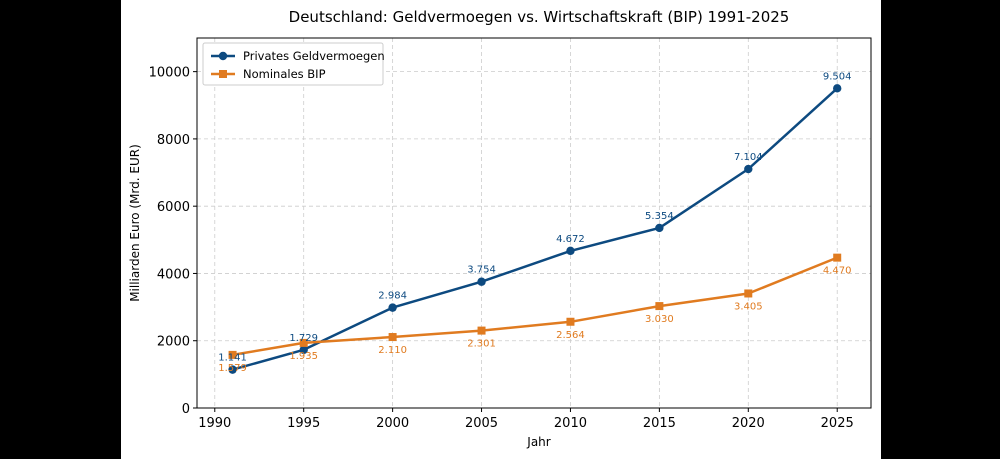 The width and height of the screenshot is (1000, 459). What do you see at coordinates (303, 356) in the screenshot?
I see `data-label: 1.935` at bounding box center [303, 356].